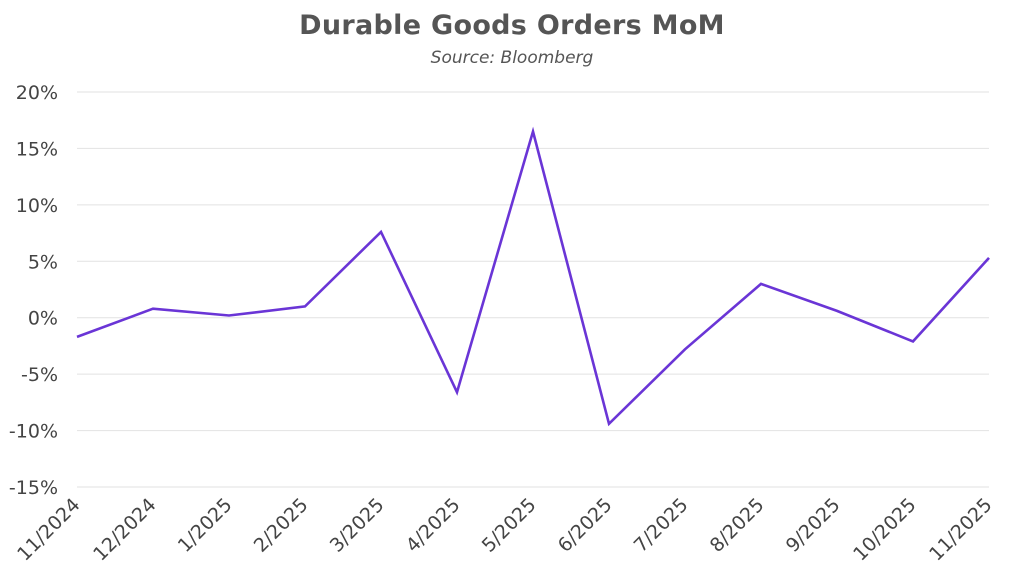 This screenshot has height=579, width=1024. I want to click on chart-subtitle: Source: Bloomberg, so click(512, 58).